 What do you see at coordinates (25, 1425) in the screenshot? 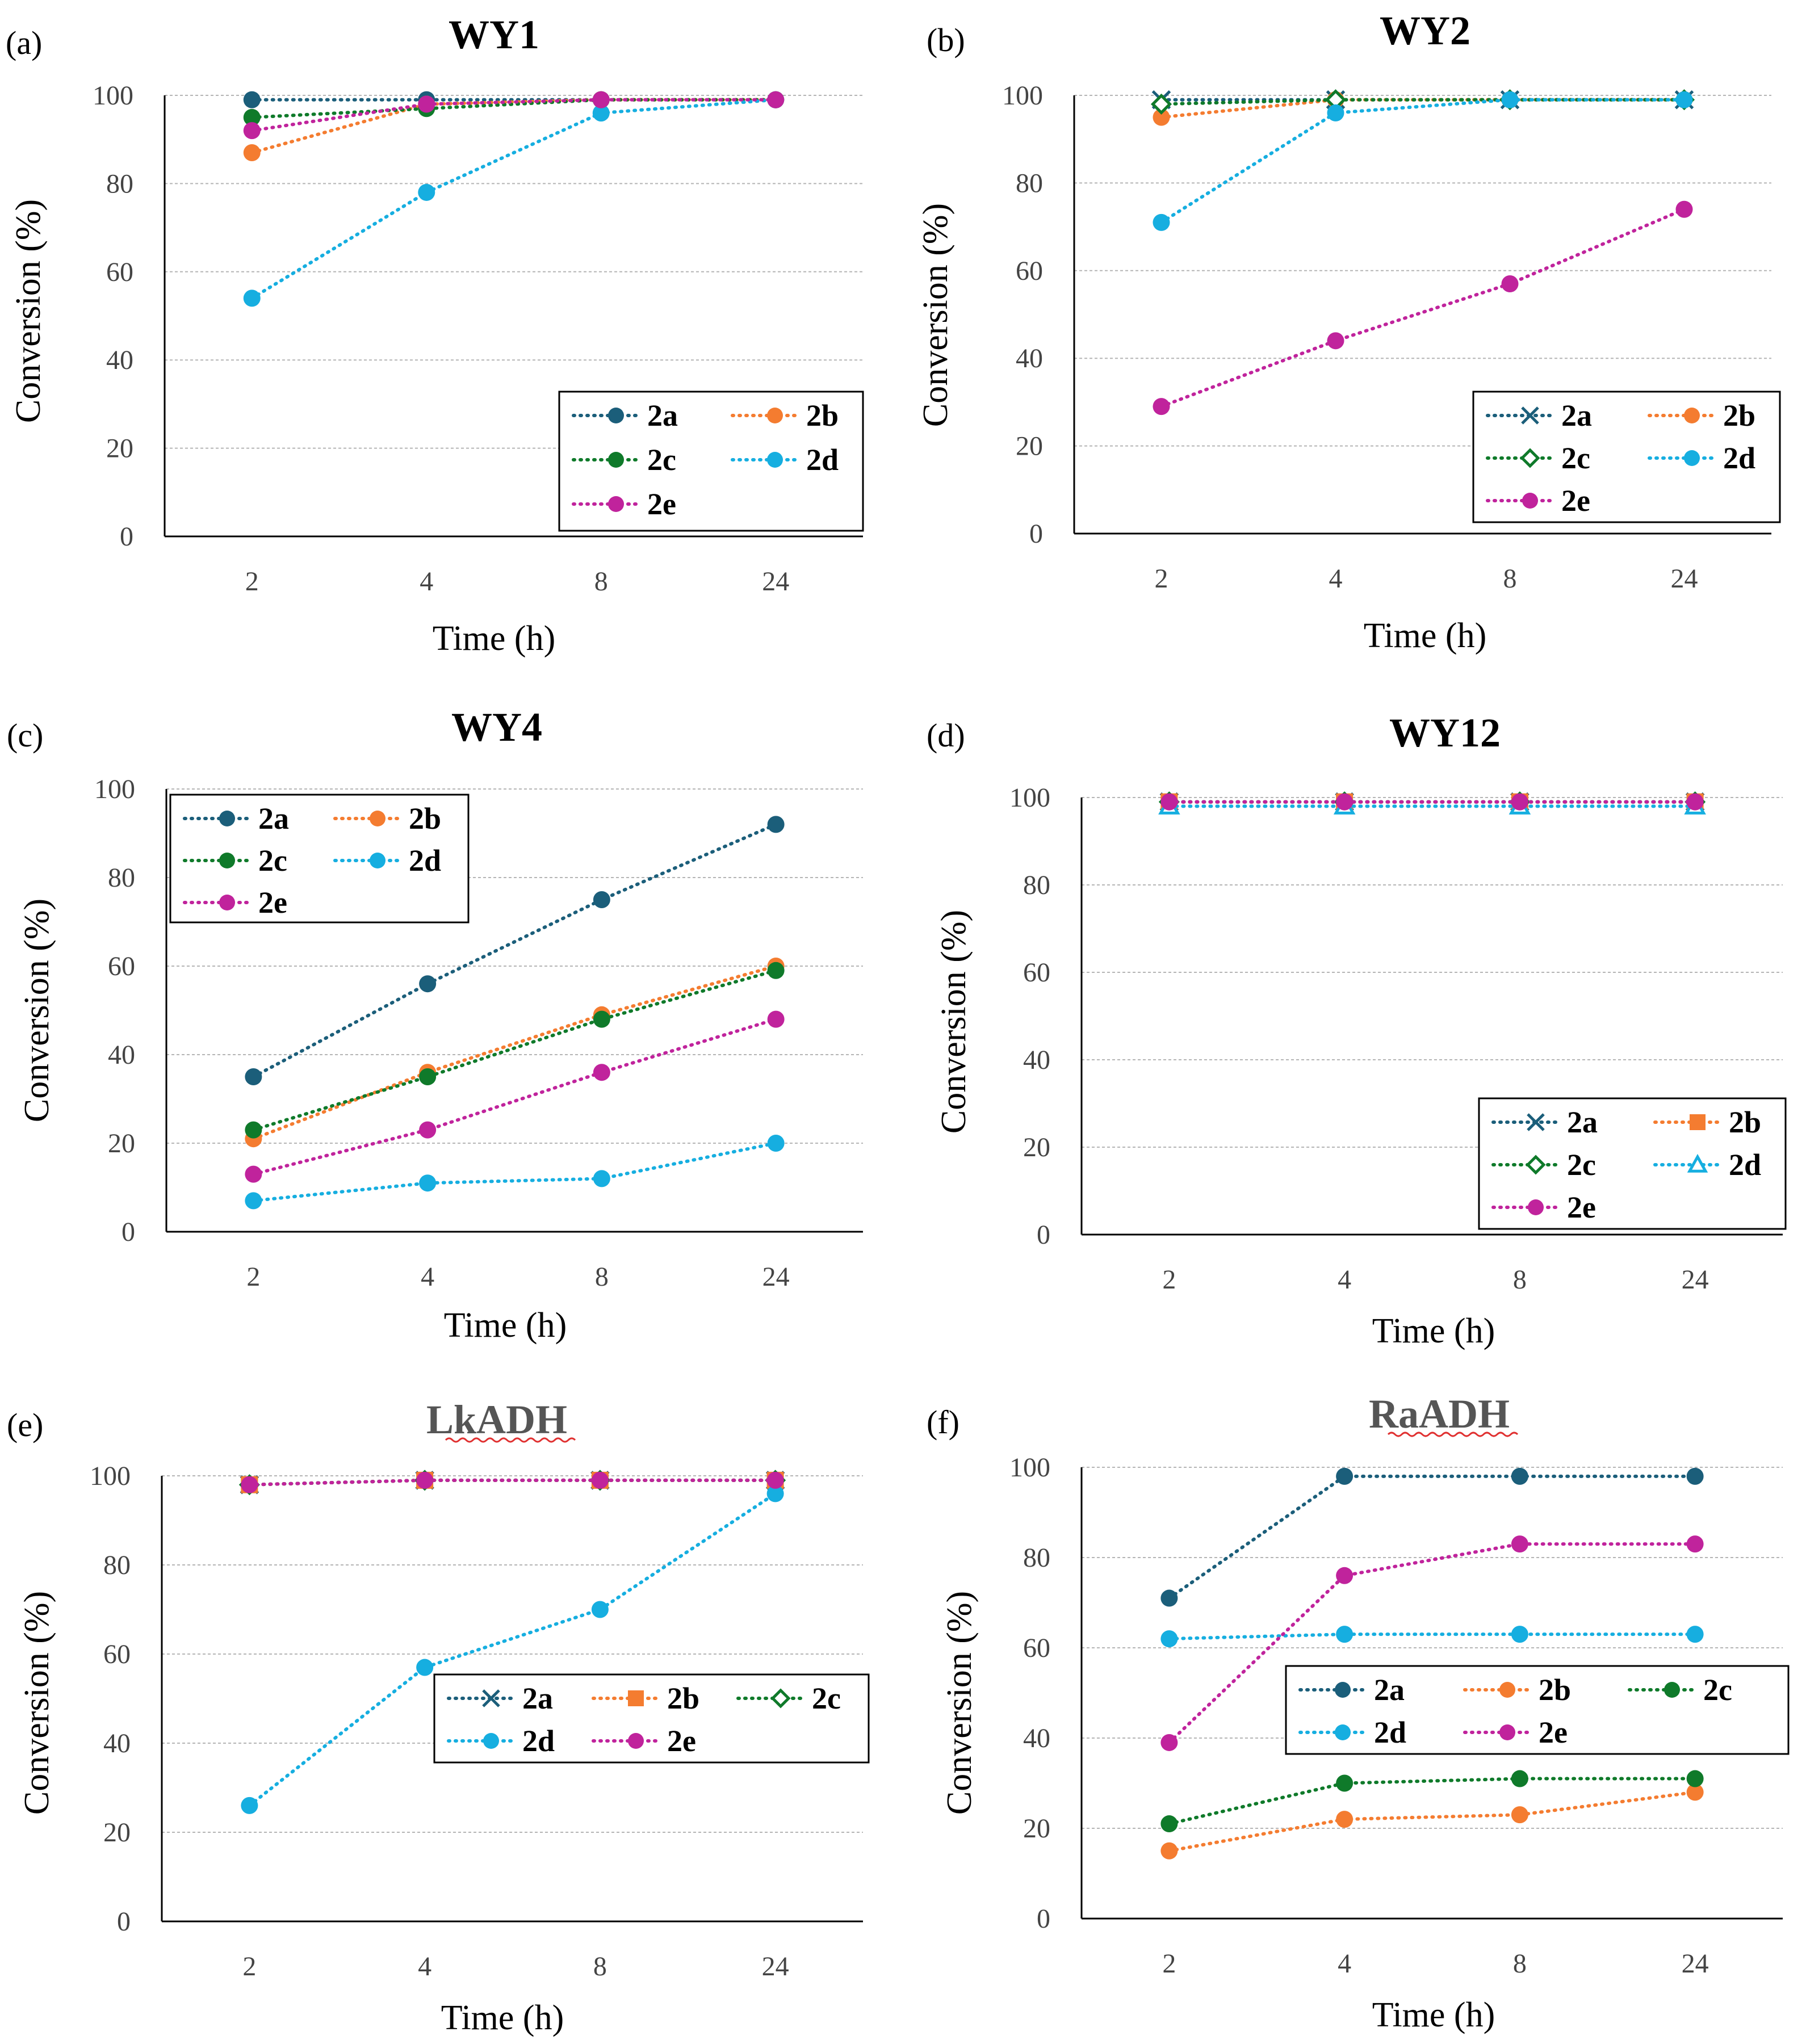
I see `panel-letter: (e)` at bounding box center [25, 1425].